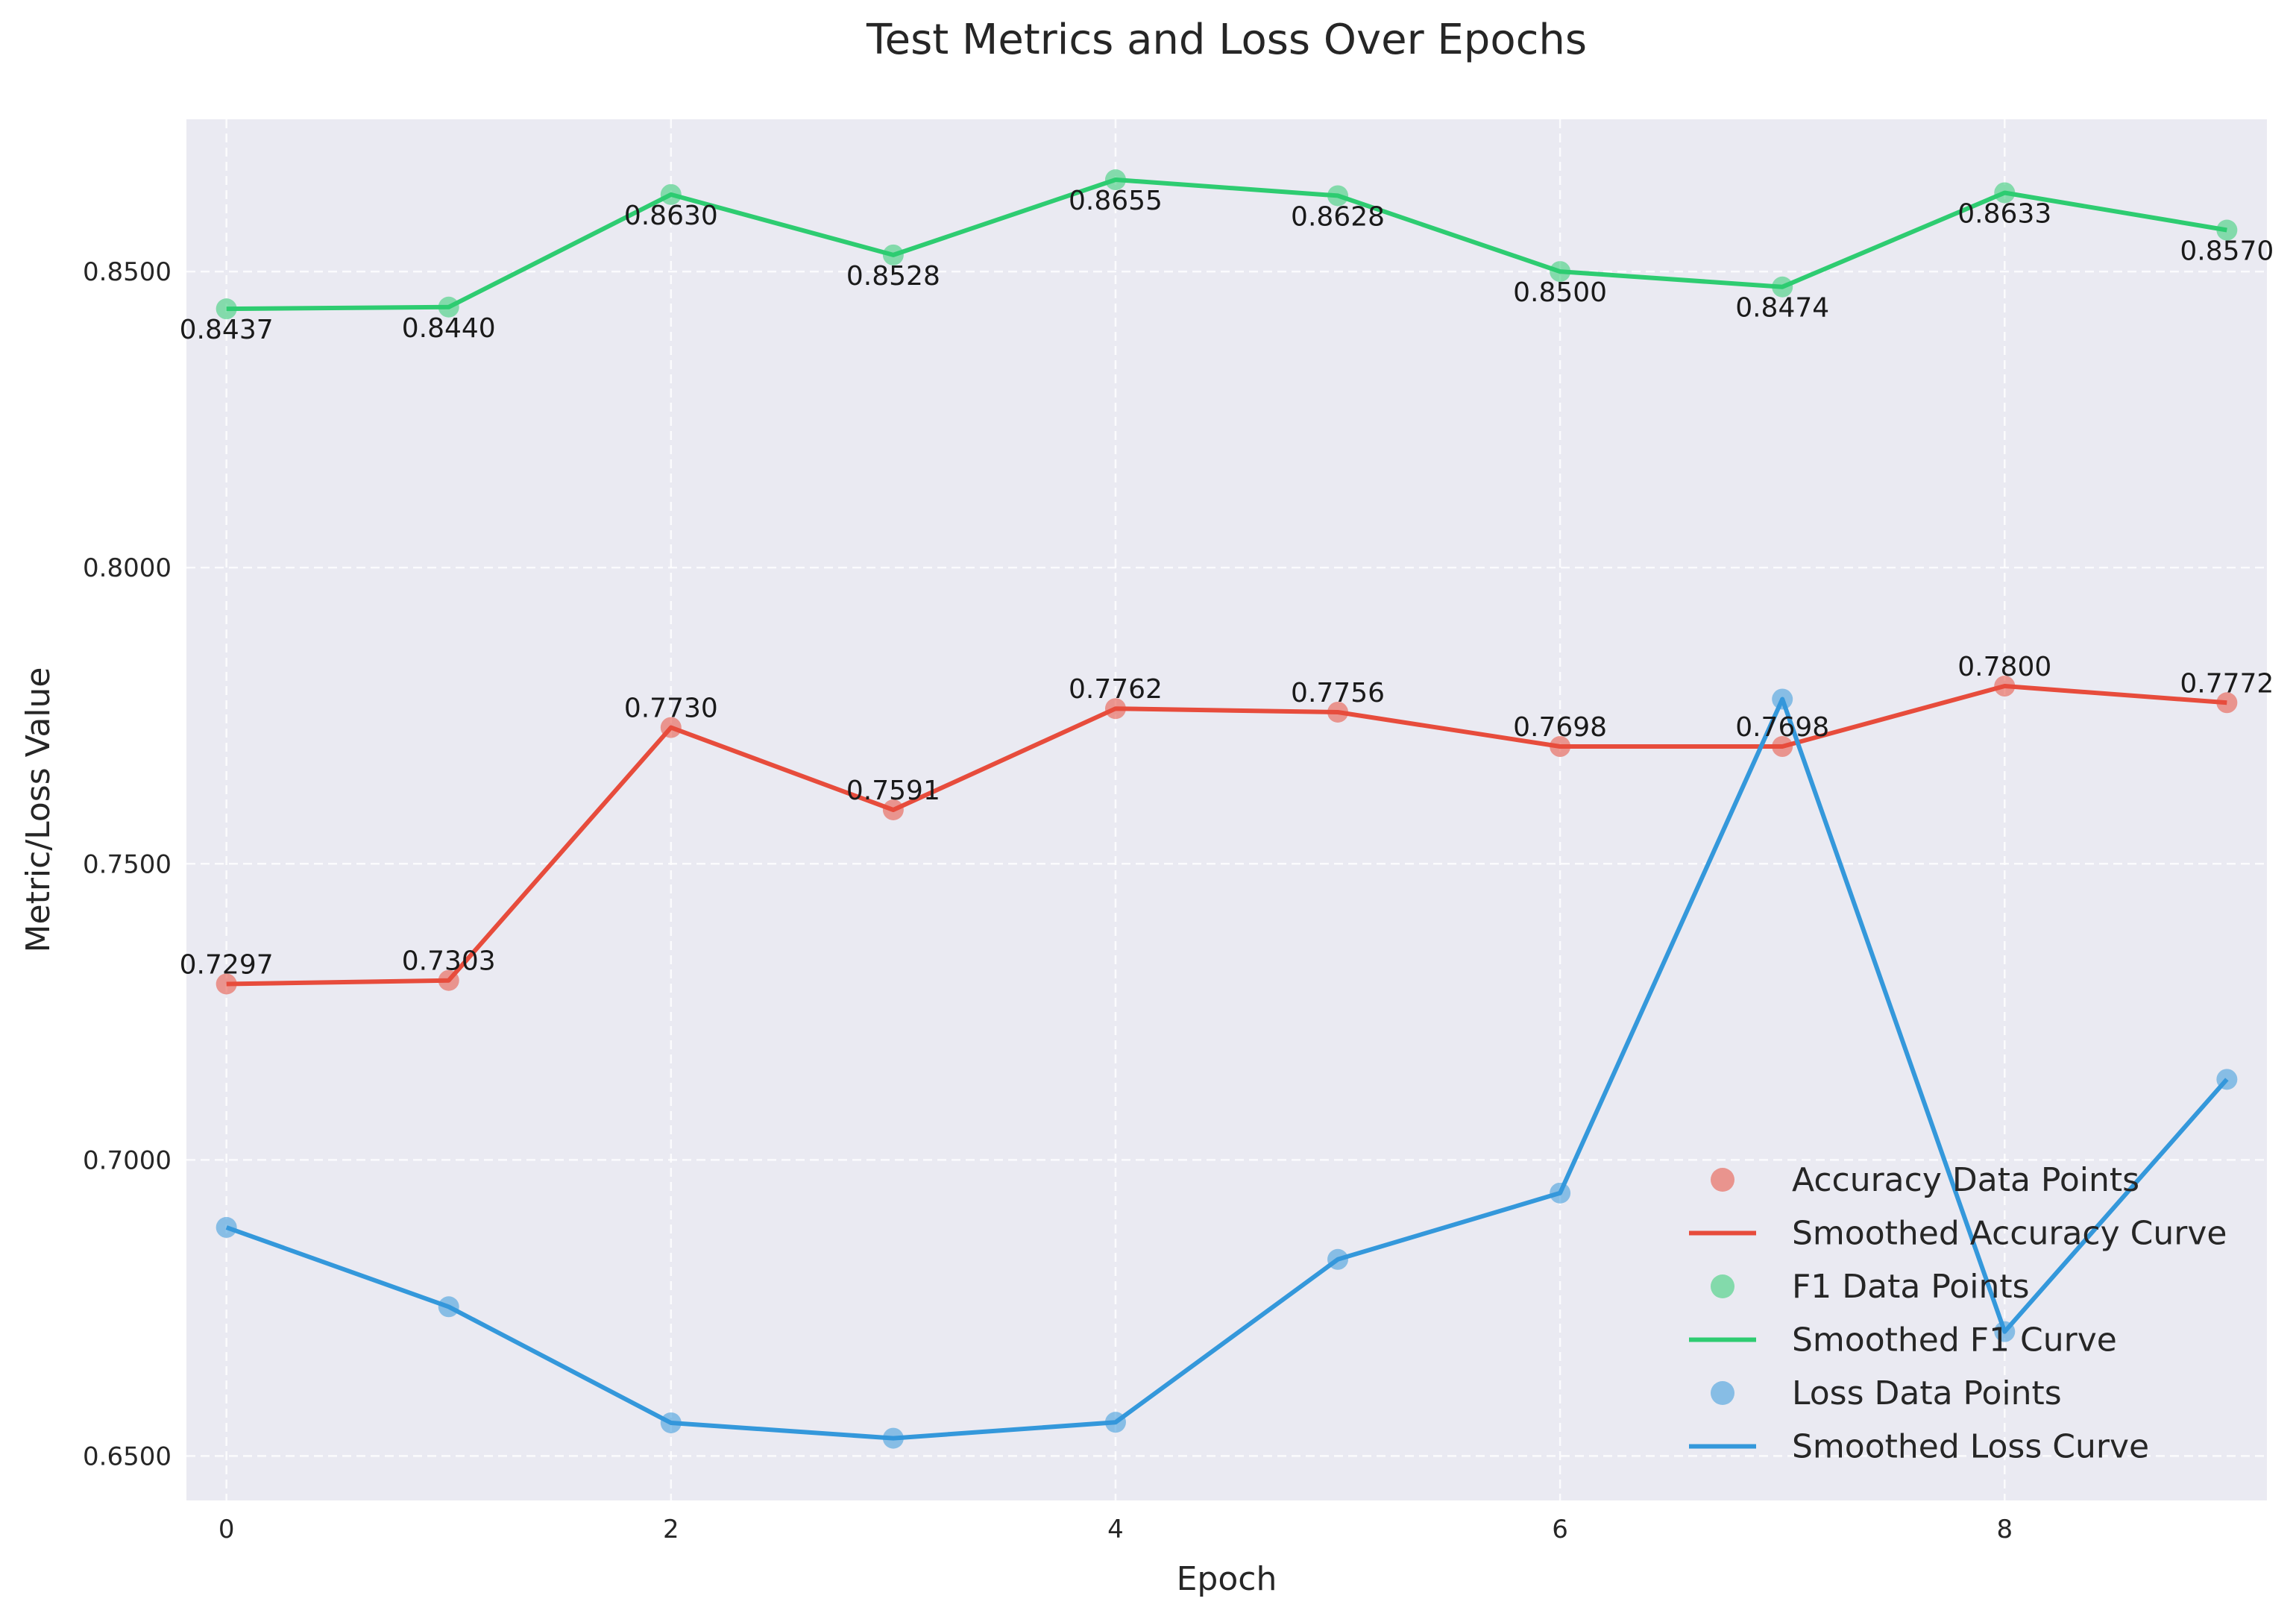 The height and width of the screenshot is (1619, 2296). I want to click on accuracy-data-label: 0.7756, so click(1338, 693).